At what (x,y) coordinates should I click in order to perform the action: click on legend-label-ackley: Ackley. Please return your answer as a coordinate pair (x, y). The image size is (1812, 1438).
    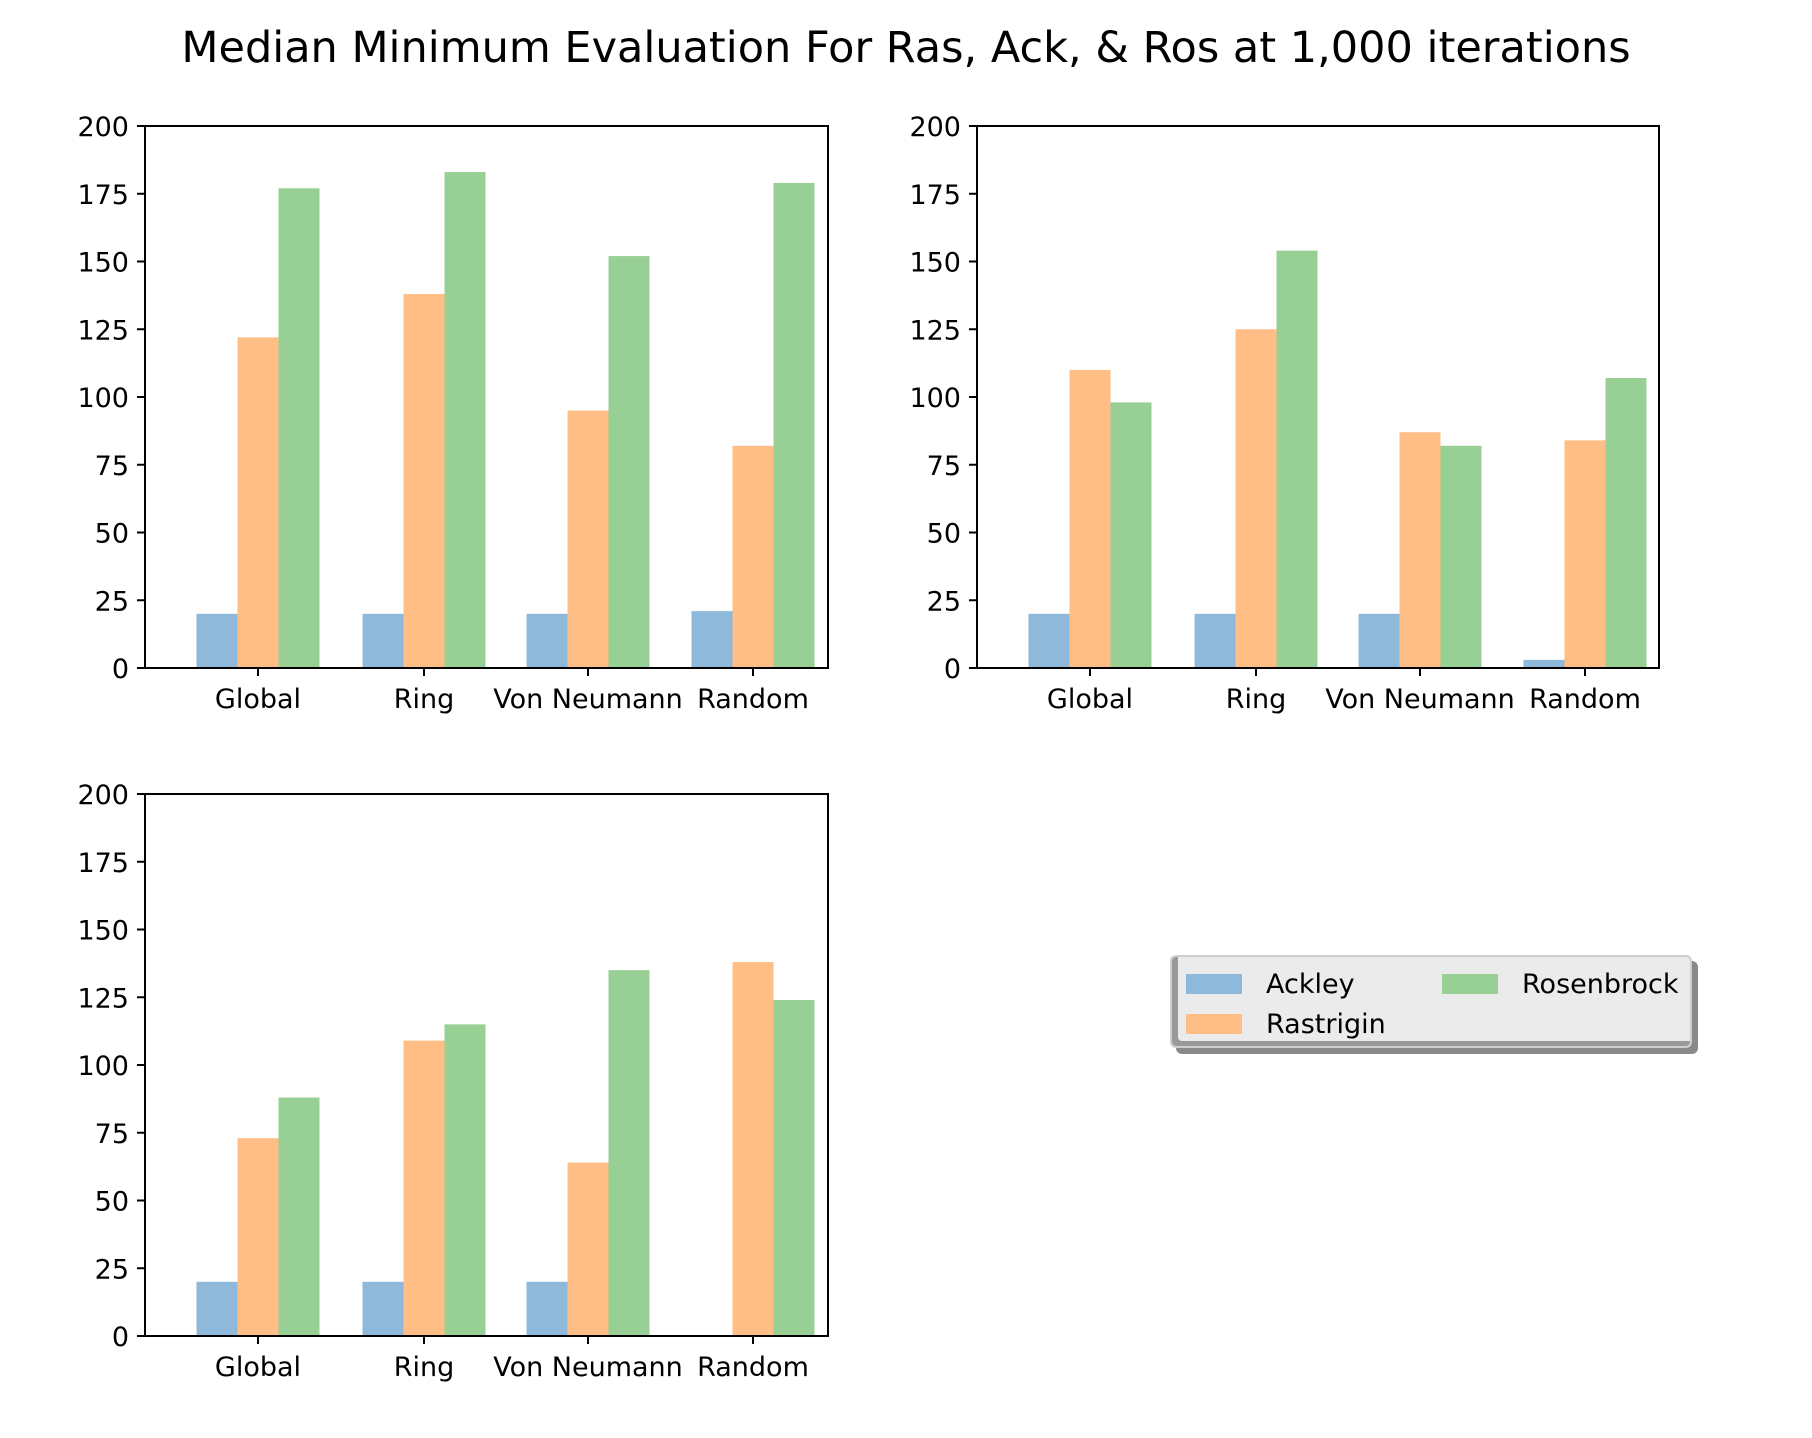
    Looking at the image, I should click on (1310, 984).